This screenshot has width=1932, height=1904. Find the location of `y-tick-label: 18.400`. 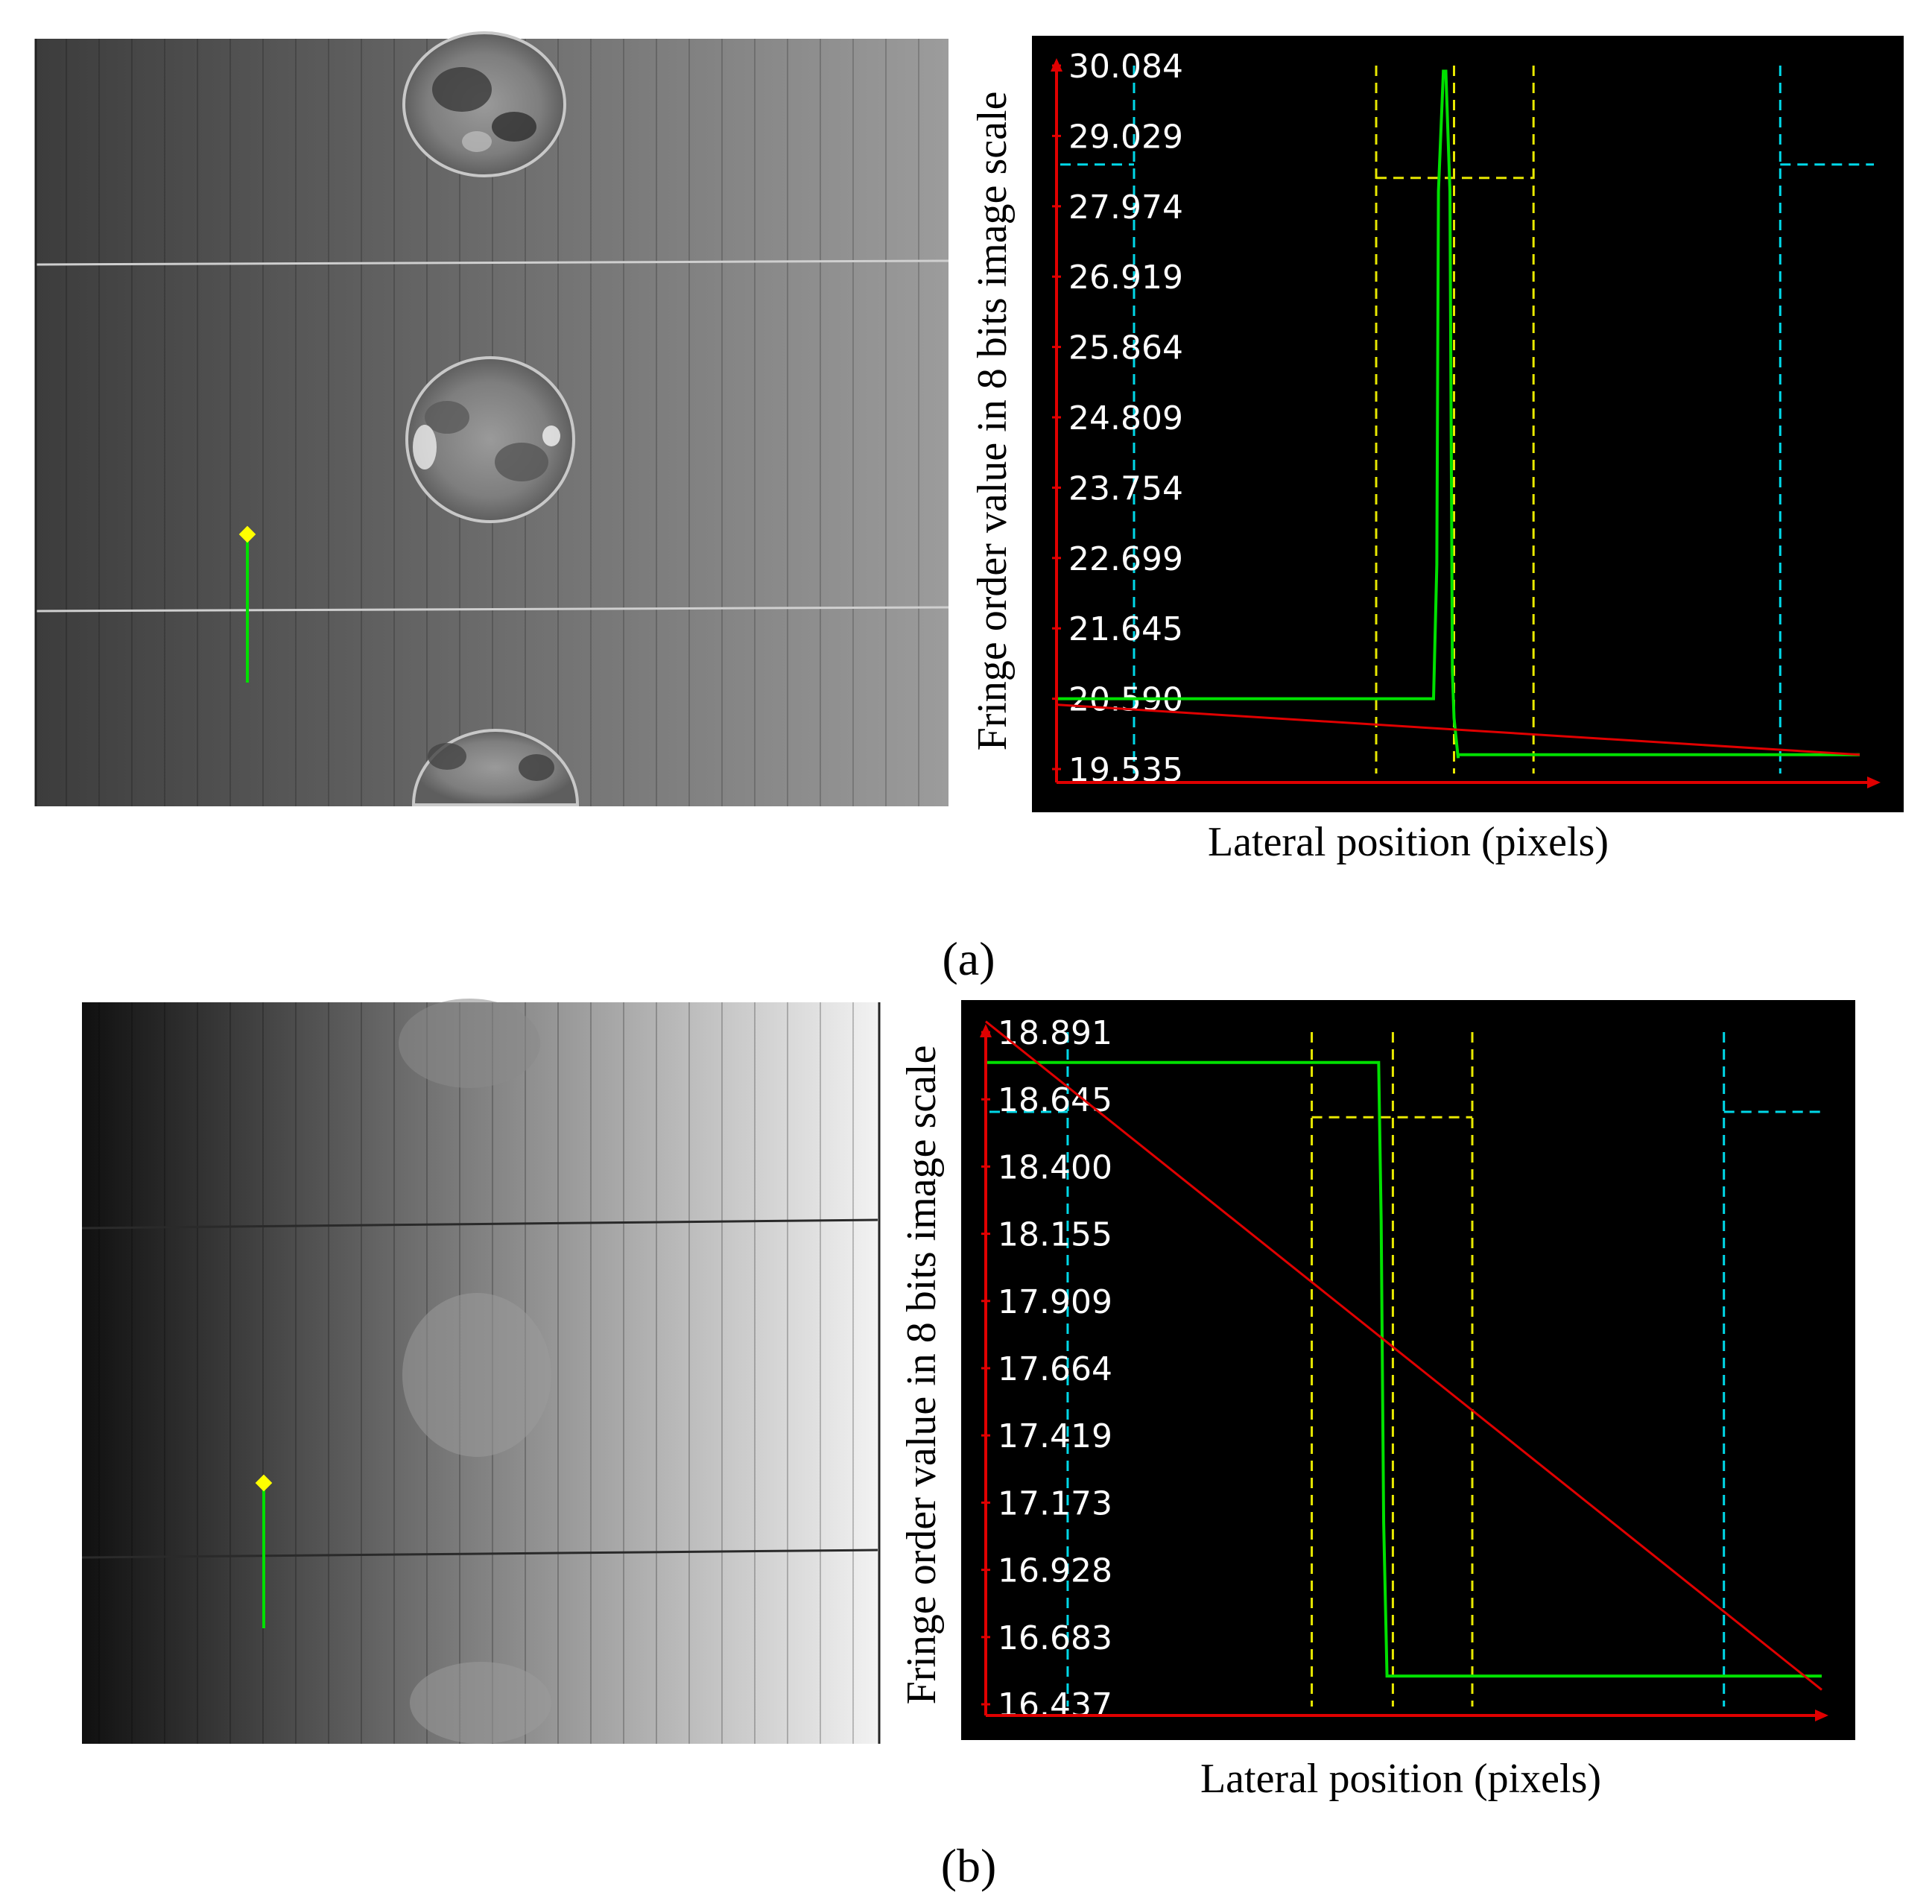

y-tick-label: 18.400 is located at coordinates (1055, 1167).